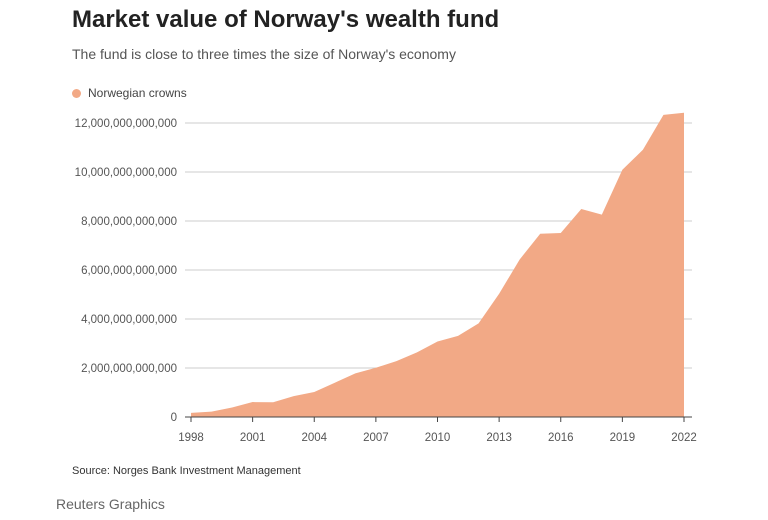  Describe the element at coordinates (684, 438) in the screenshot. I see `x-tick-label: 2022` at that location.